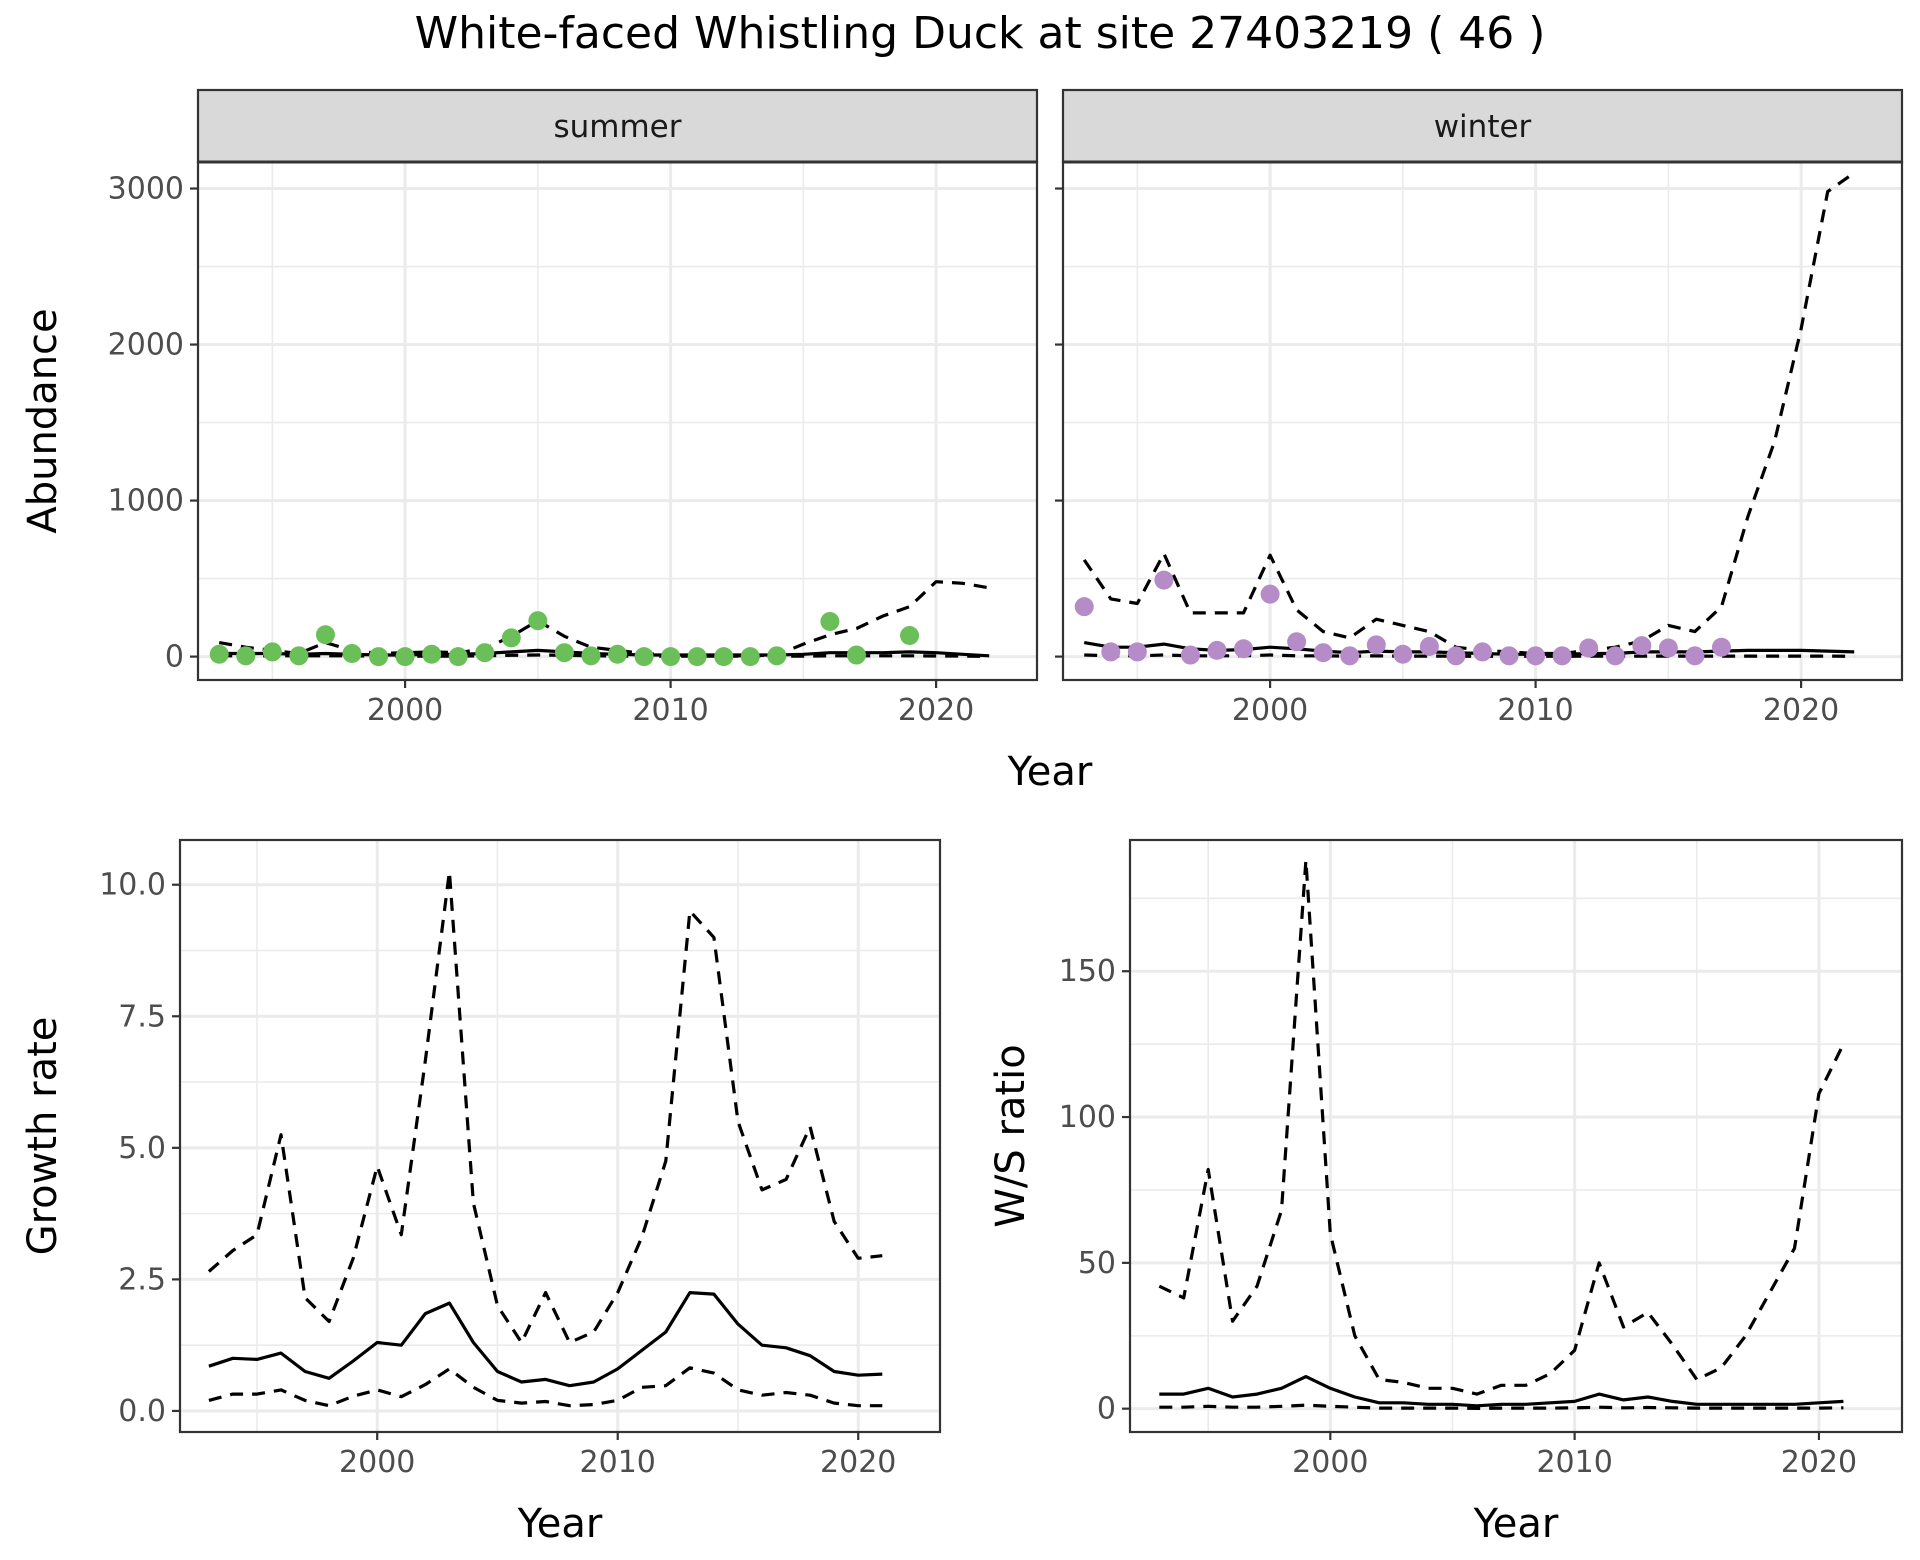 Image resolution: width=1920 pixels, height=1560 pixels. I want to click on y-axis-title: W/S ratio, so click(1011, 1135).